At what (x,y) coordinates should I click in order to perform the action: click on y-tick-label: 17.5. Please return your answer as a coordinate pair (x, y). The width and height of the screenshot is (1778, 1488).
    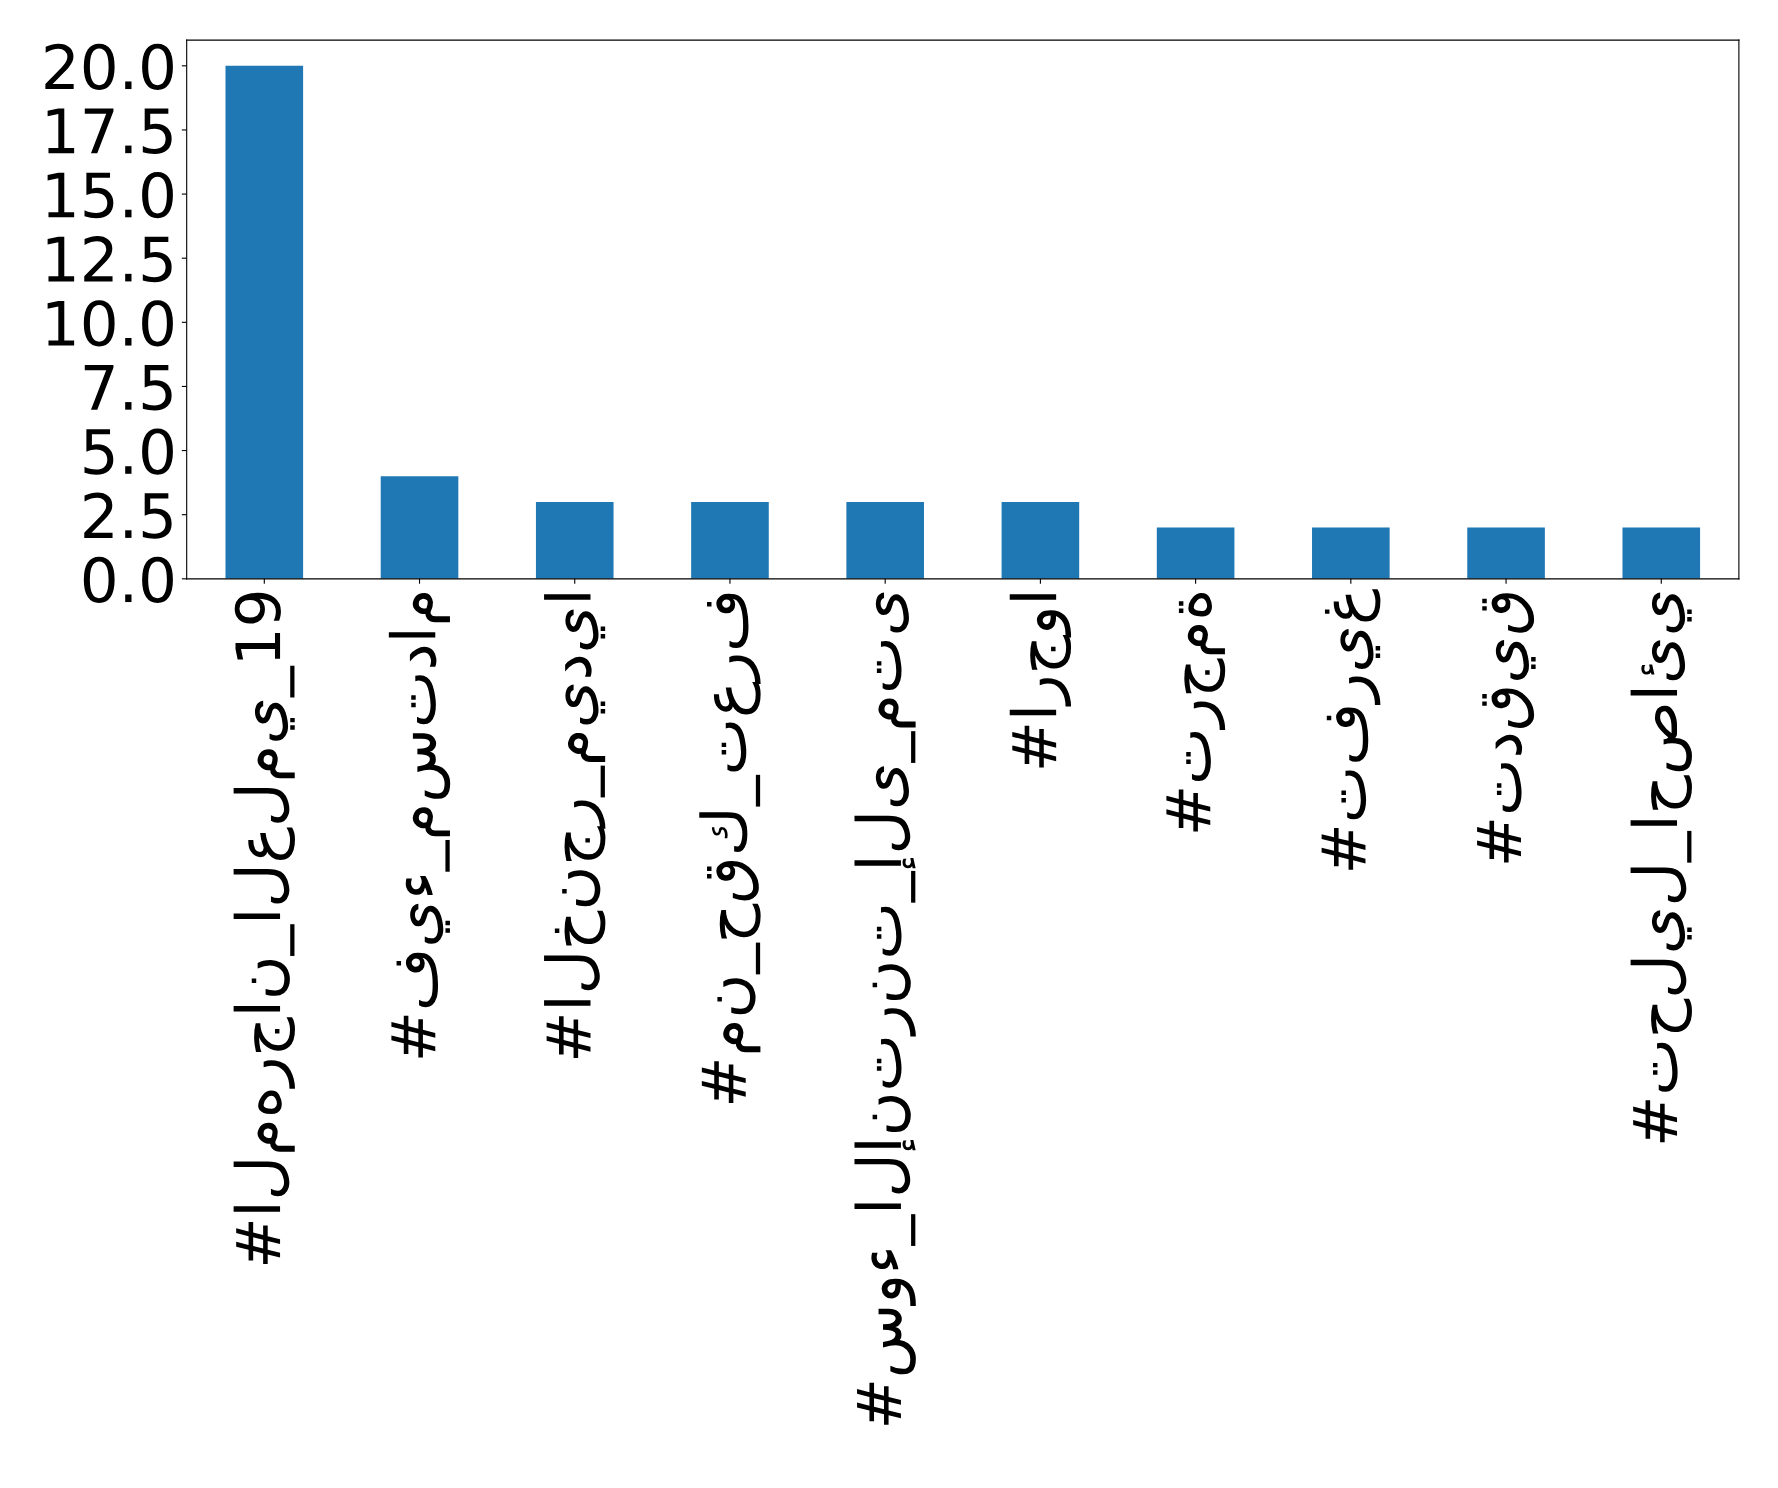
    Looking at the image, I should click on (109, 131).